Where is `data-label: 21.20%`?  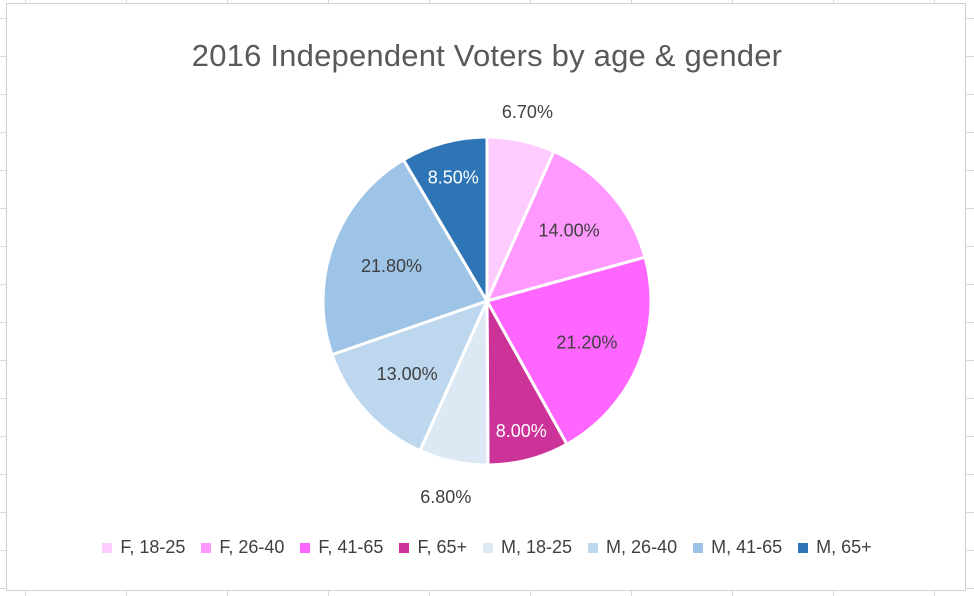
data-label: 21.20% is located at coordinates (586, 343).